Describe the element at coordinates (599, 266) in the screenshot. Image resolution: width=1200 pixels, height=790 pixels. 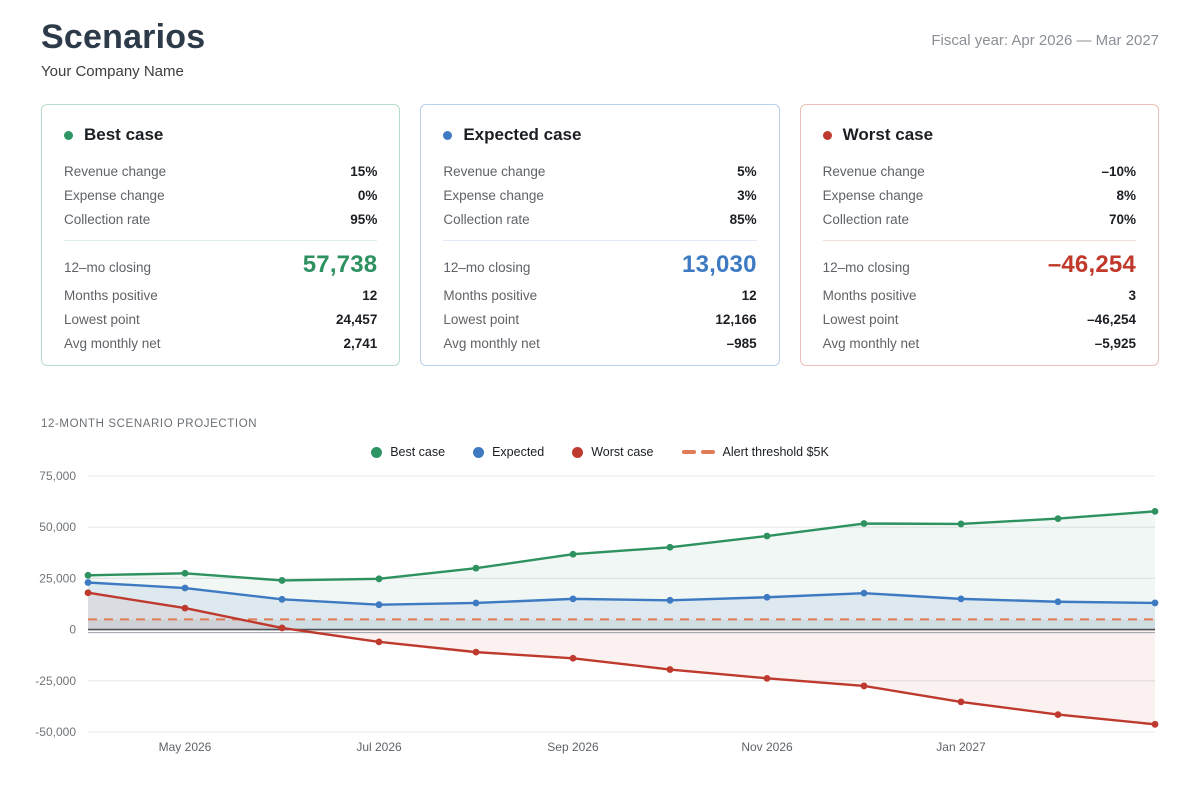
I see `card-highlight-row: 12–mo closing 13,030` at that location.